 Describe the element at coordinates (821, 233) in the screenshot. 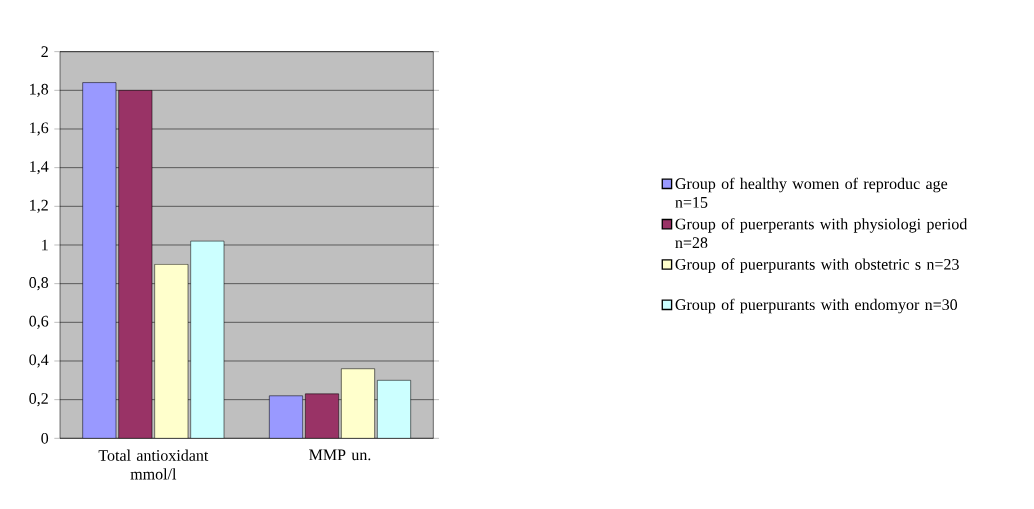

I see `legend-label: Group of puerperants with physiologi period n=28` at that location.